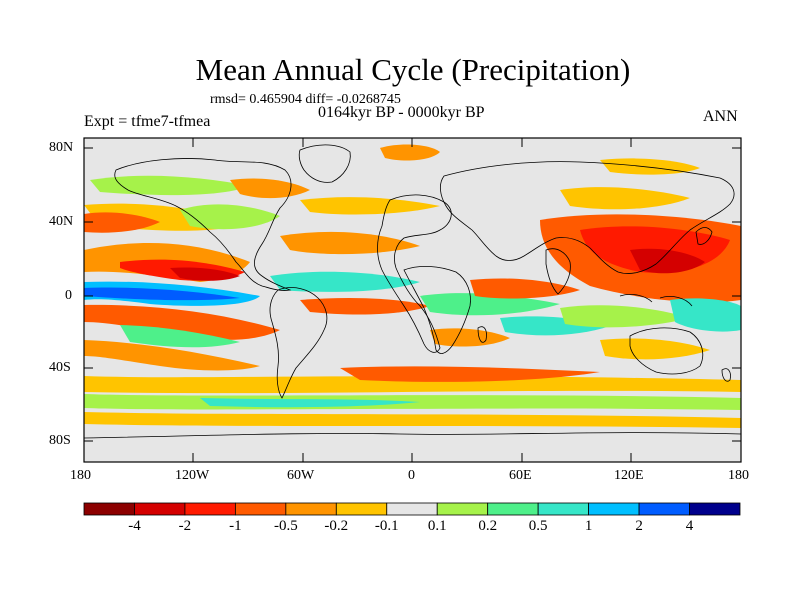  What do you see at coordinates (488, 526) in the screenshot?
I see `colorbar-label: 0.2` at bounding box center [488, 526].